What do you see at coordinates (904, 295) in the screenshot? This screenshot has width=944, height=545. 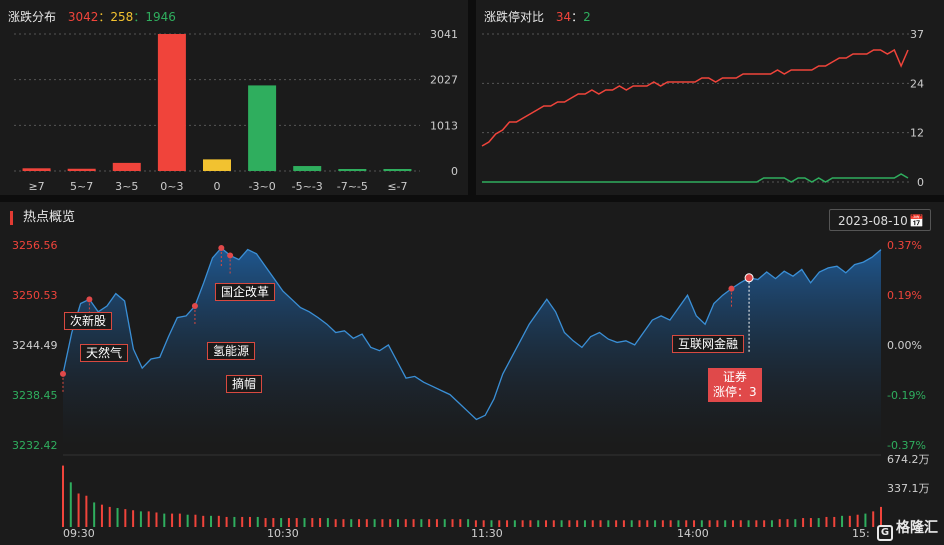 I see `y-tick-label-right: 0.19%` at bounding box center [904, 295].